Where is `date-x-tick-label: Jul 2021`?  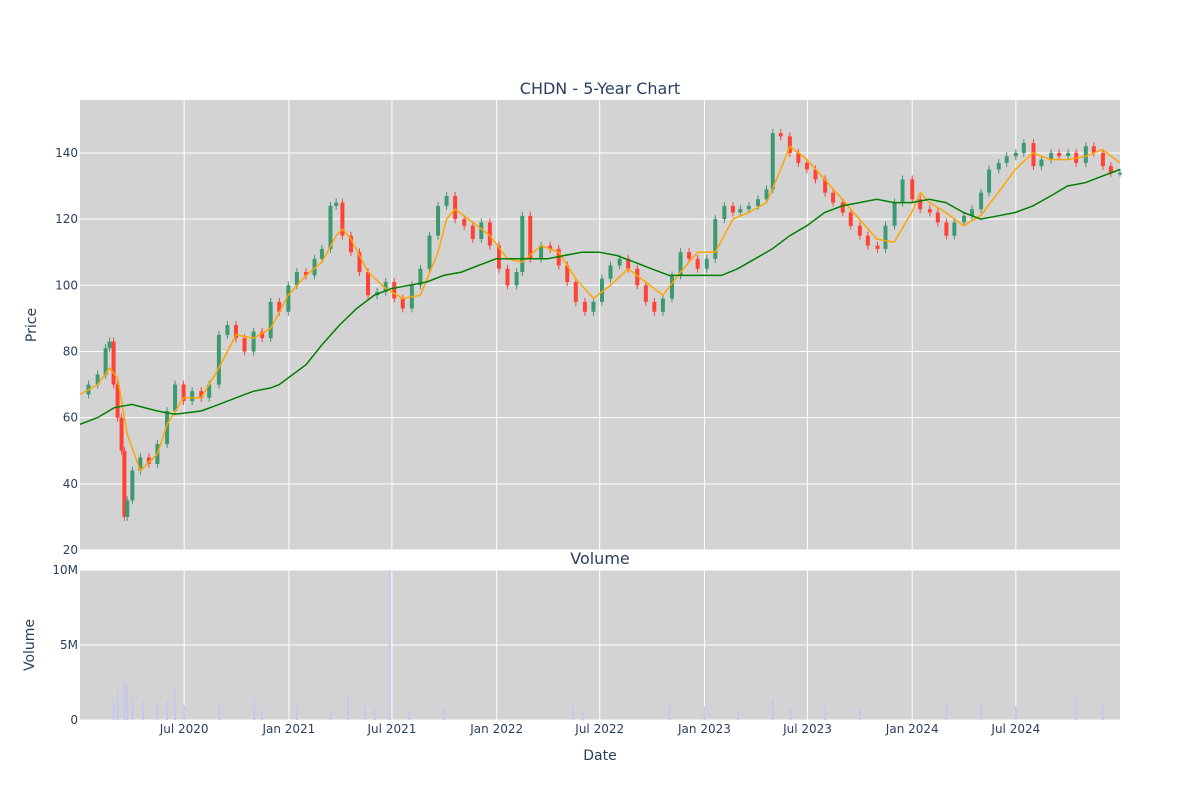 date-x-tick-label: Jul 2021 is located at coordinates (392, 729).